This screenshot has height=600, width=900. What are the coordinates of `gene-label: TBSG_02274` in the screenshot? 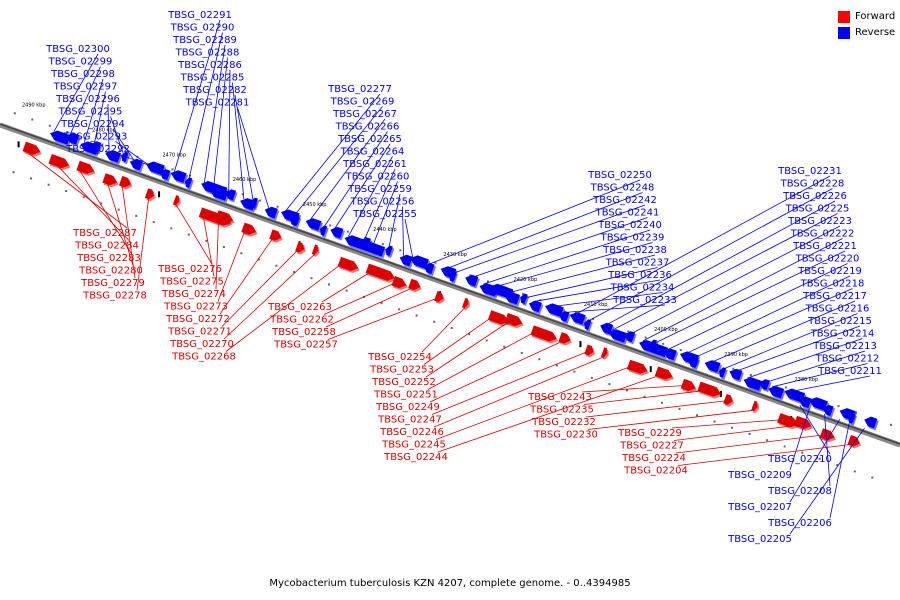 It's located at (193, 294).